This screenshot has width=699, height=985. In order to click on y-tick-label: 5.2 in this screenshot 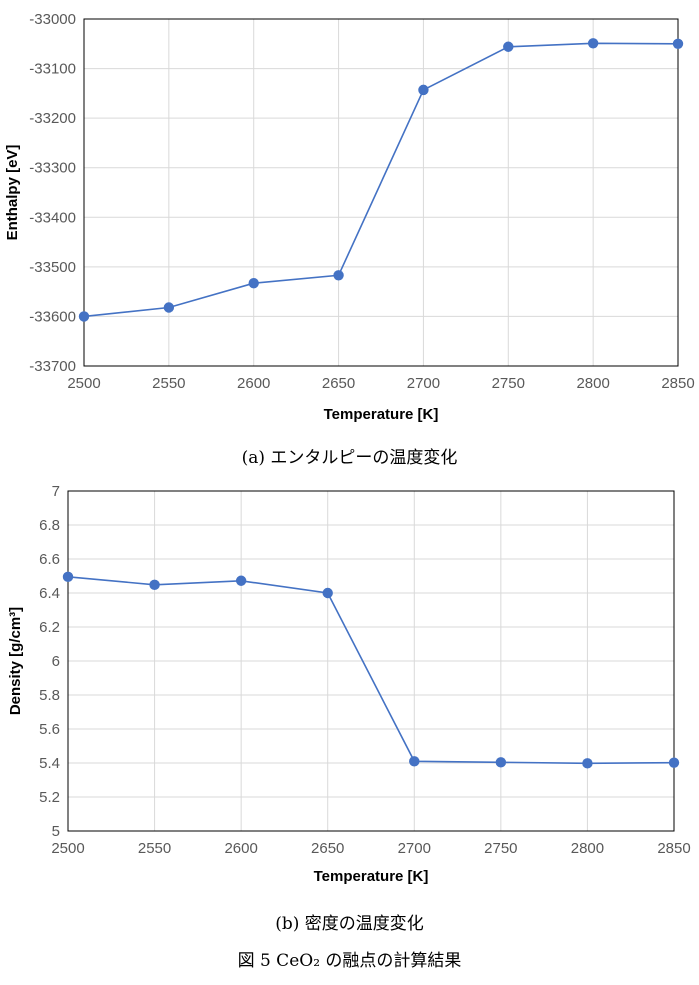, I will do `click(49, 797)`.